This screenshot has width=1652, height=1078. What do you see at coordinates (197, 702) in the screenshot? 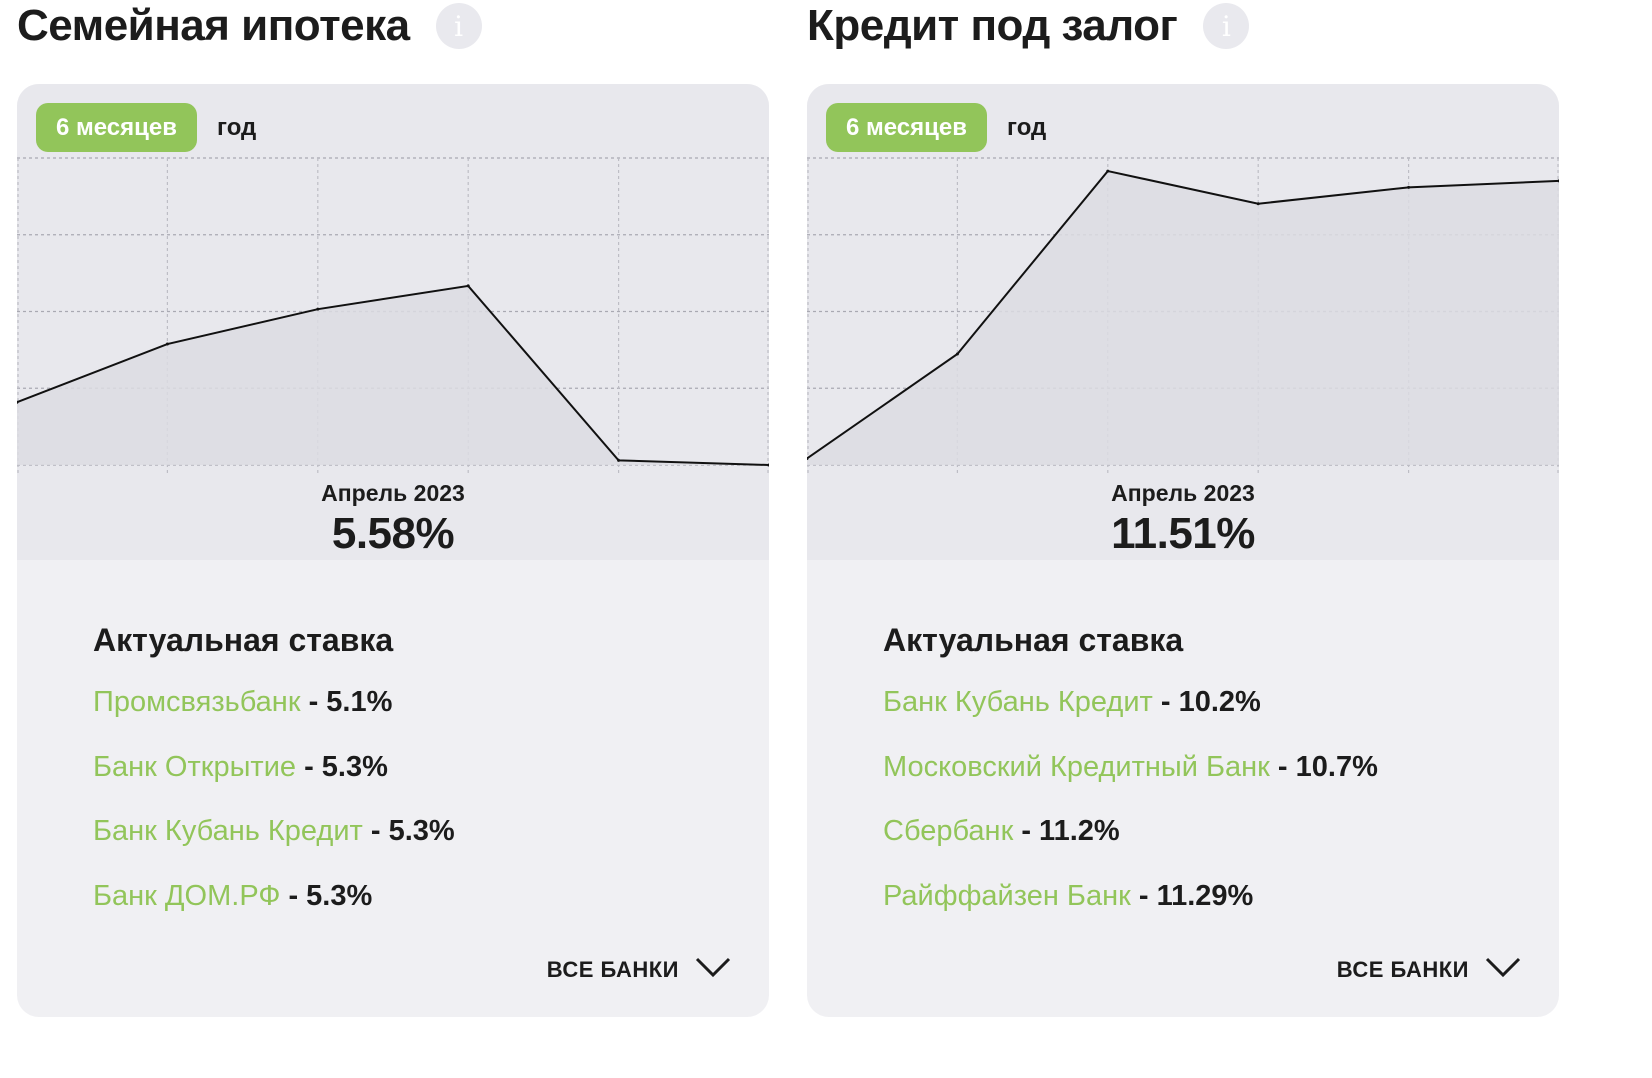
I see `bank-link: Промсвязьбанк` at bounding box center [197, 702].